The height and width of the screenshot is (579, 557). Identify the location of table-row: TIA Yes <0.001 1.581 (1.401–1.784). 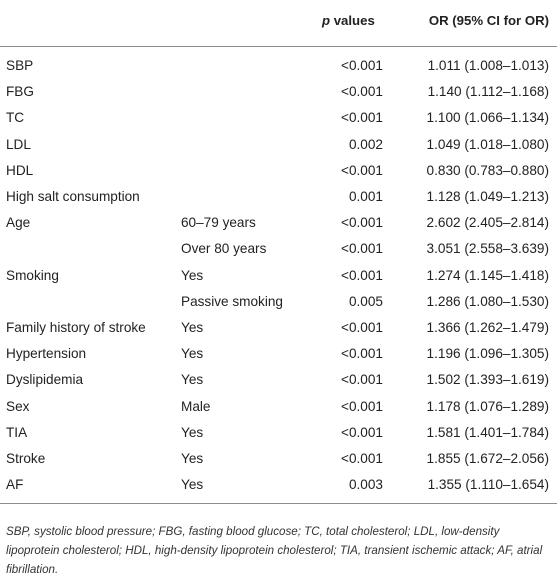
(278, 433).